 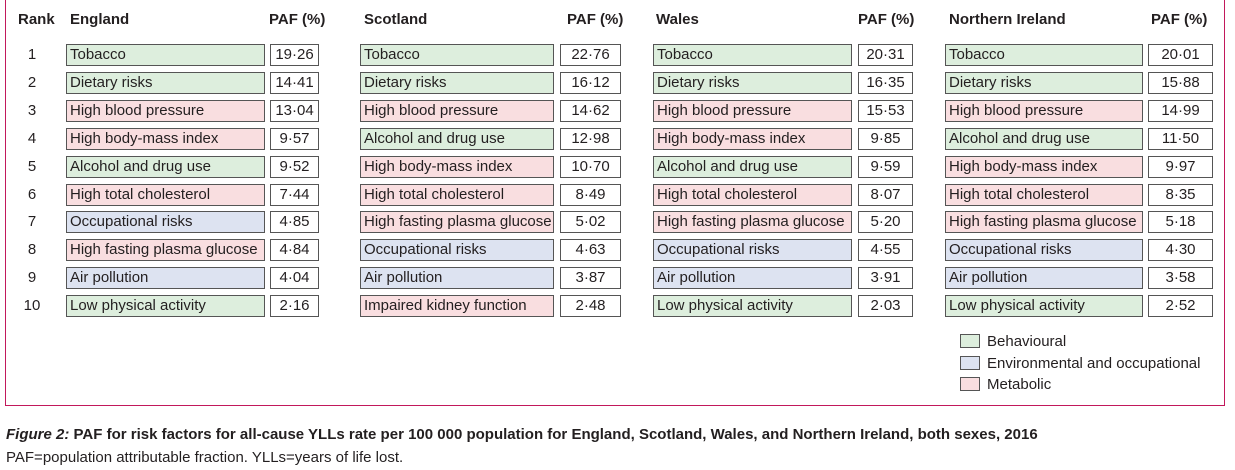 I want to click on paf-value-cell: 15·88, so click(x=1180, y=82).